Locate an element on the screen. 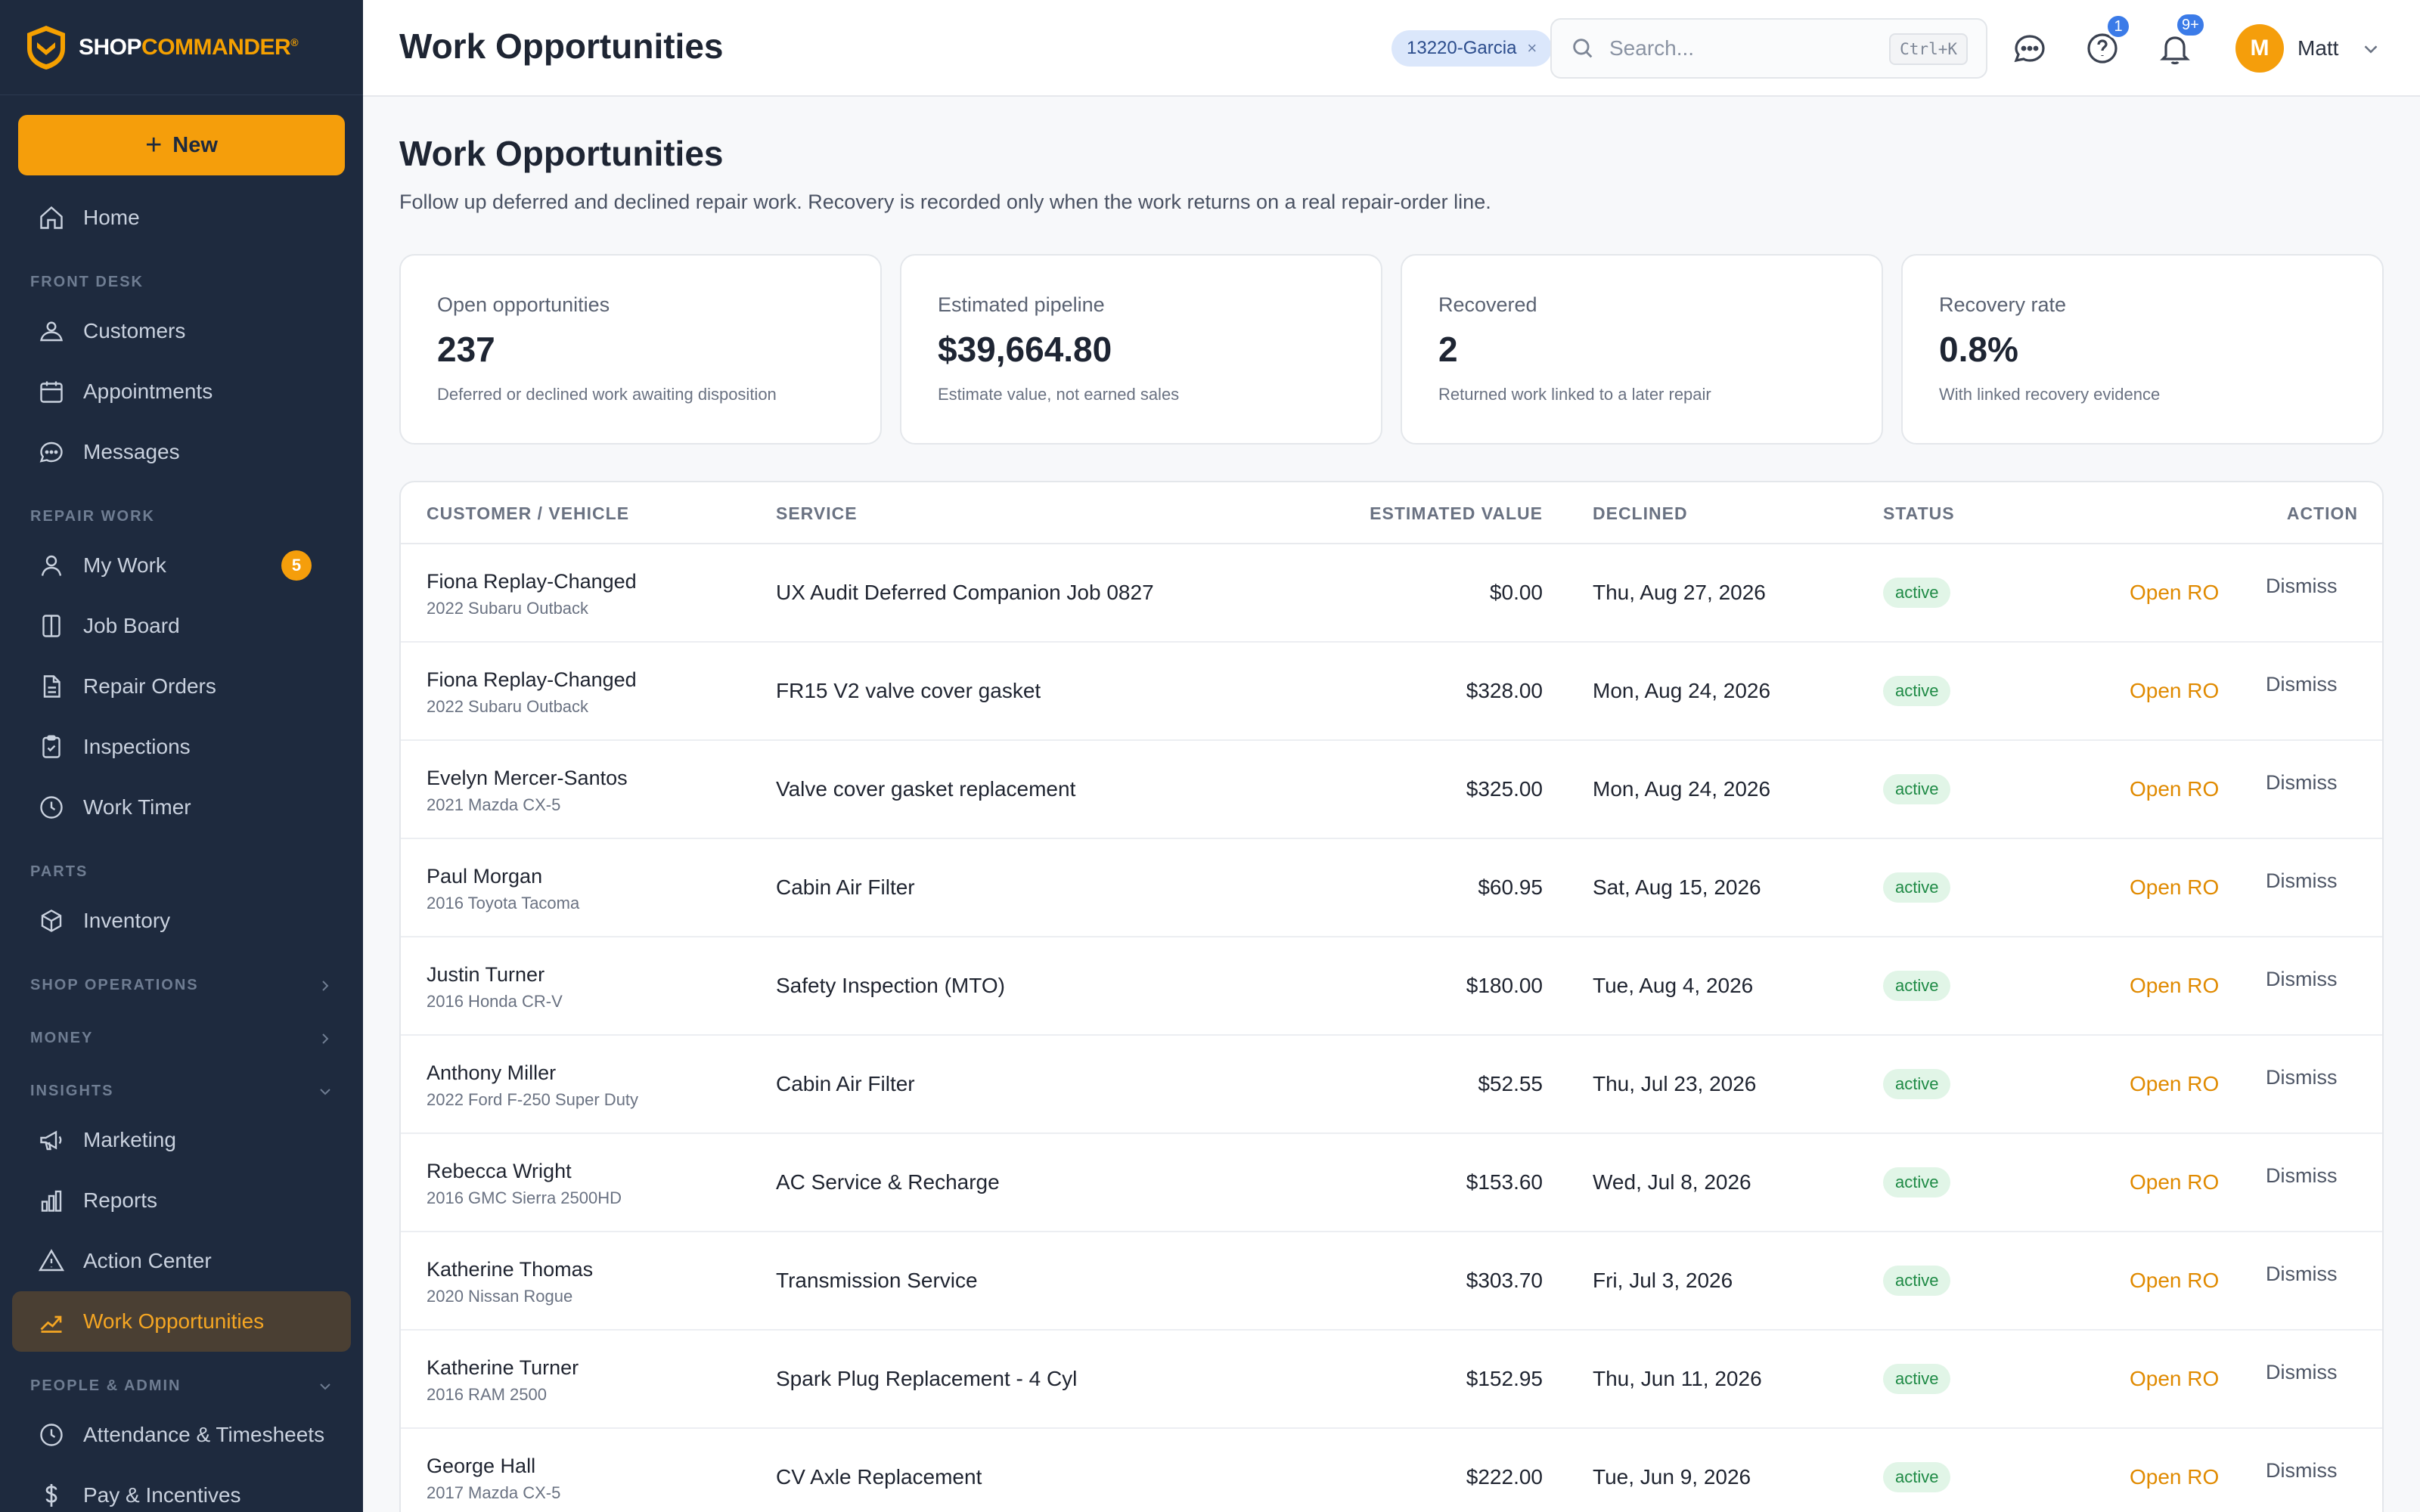 This screenshot has height=1512, width=2420. new-button: + New is located at coordinates (181, 145).